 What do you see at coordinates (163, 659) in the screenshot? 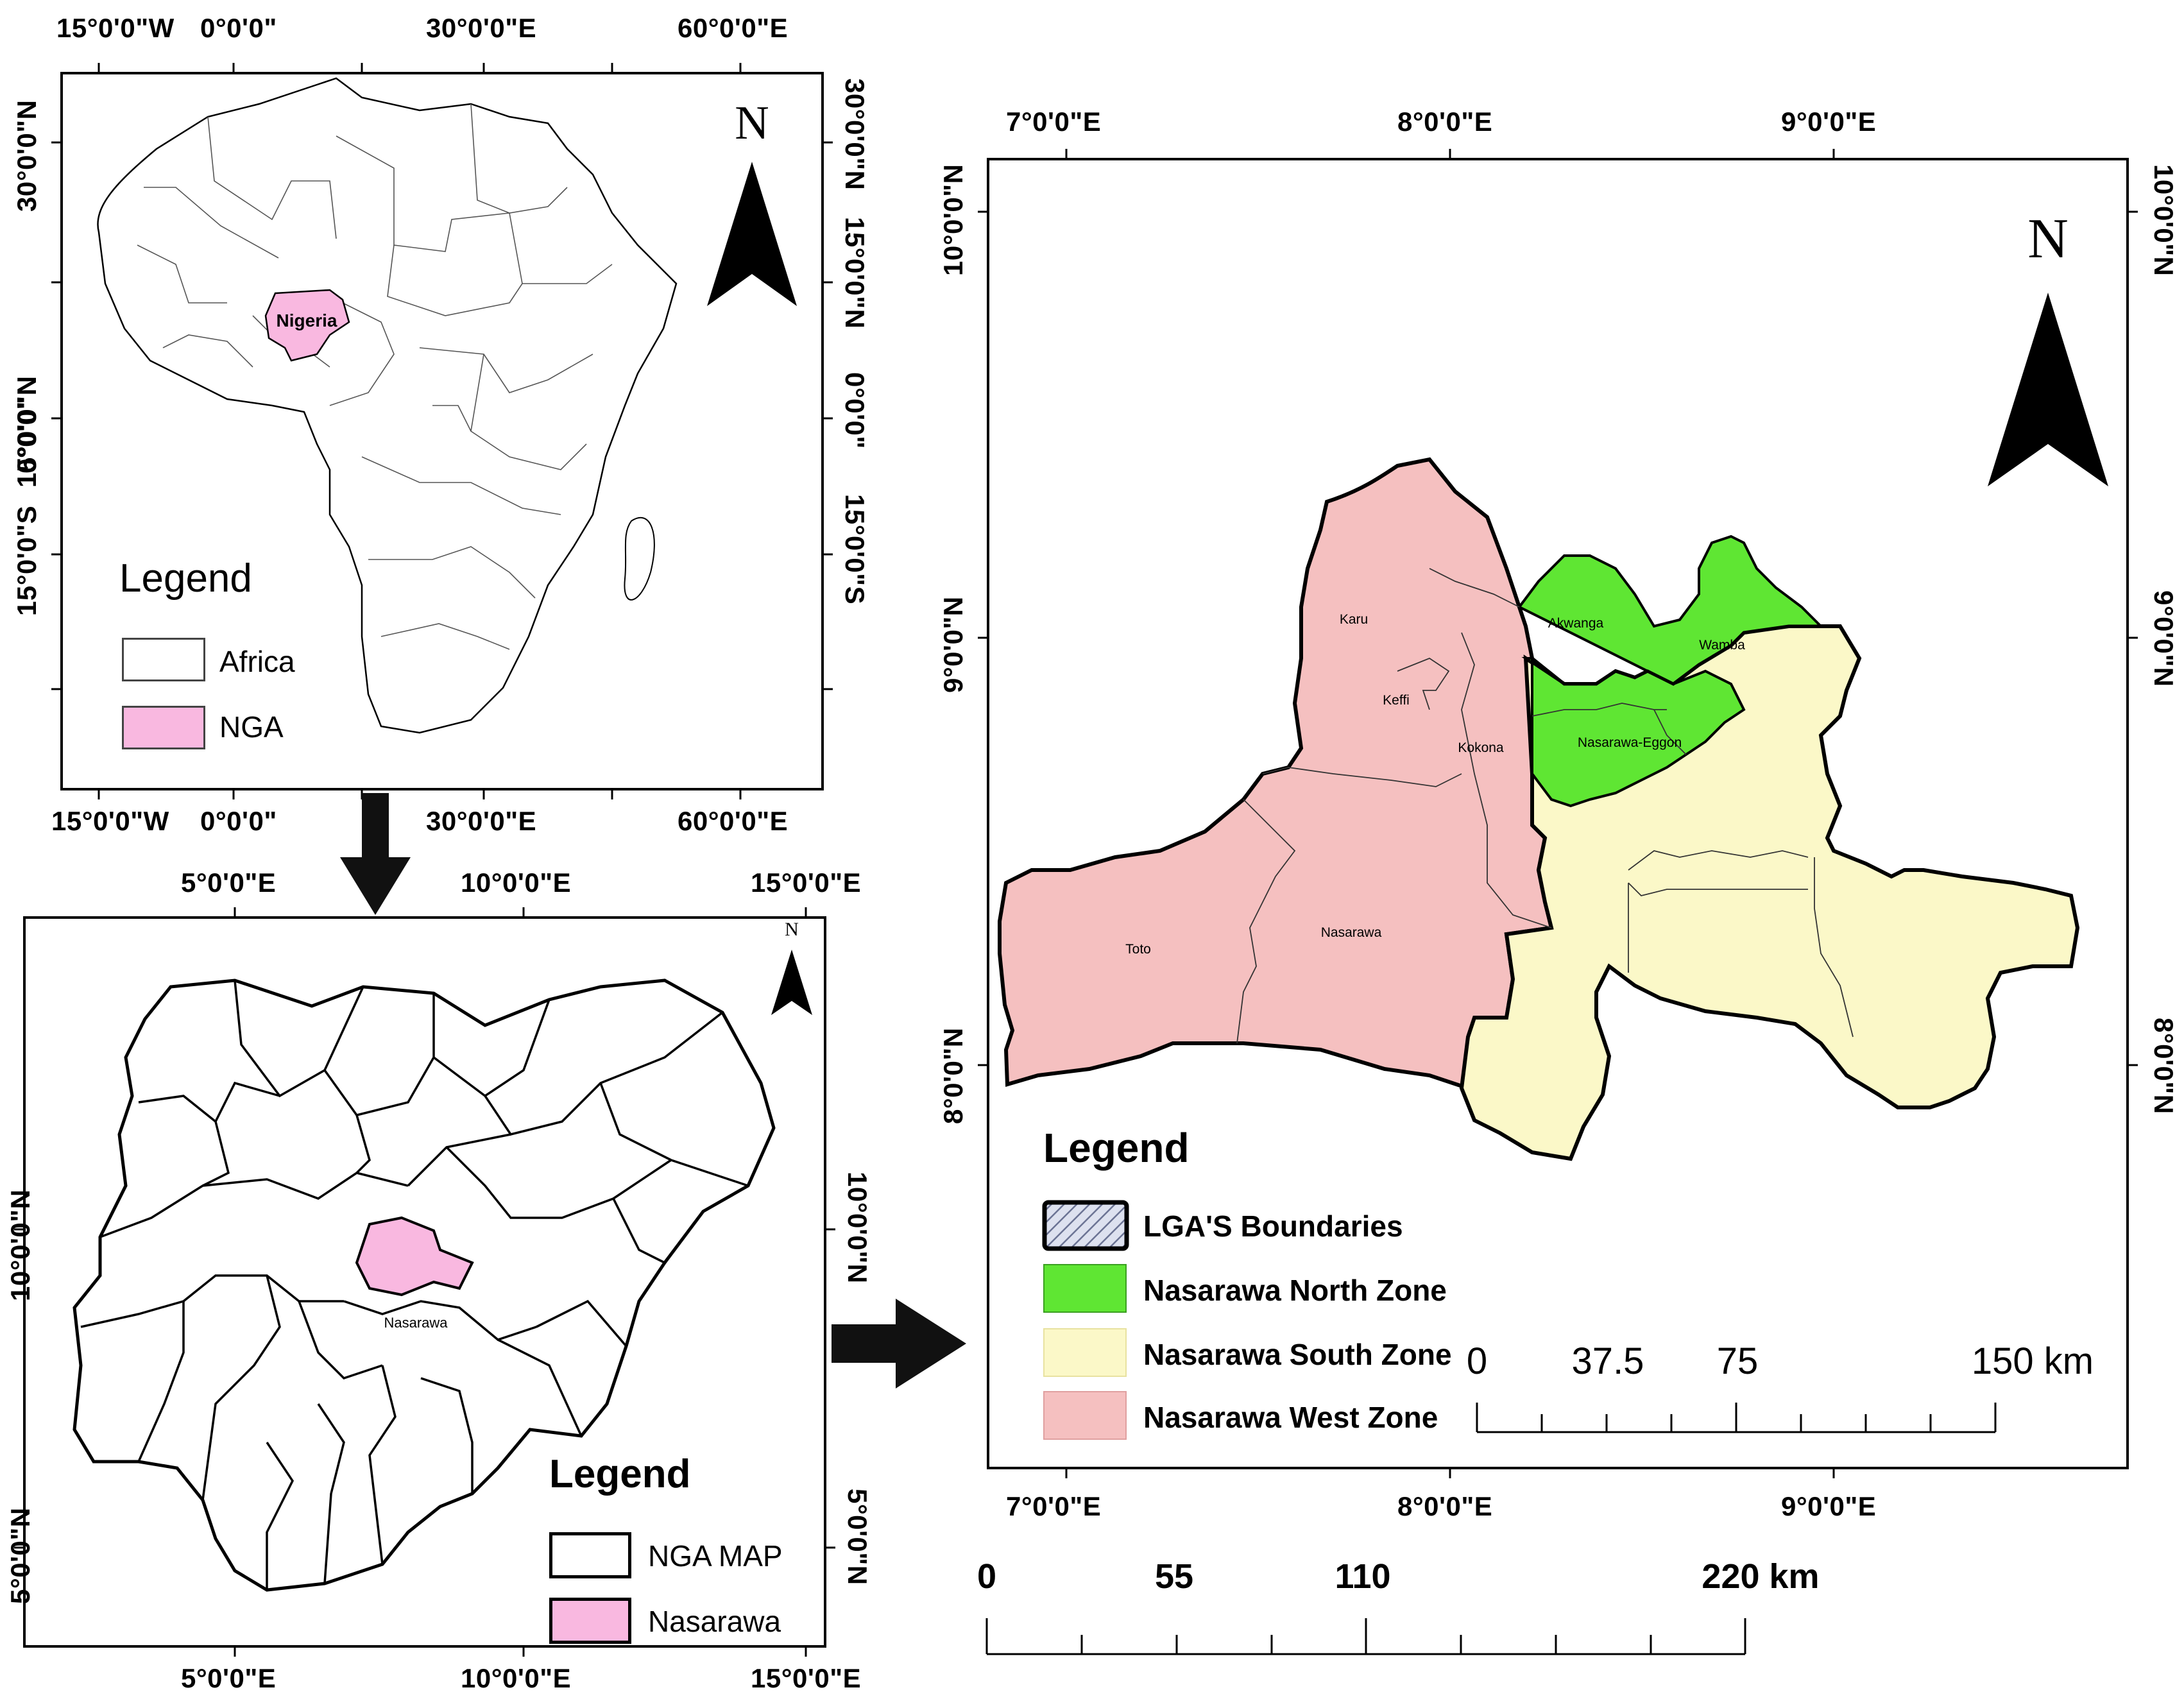
I see `africa-legend-swatch-africa` at bounding box center [163, 659].